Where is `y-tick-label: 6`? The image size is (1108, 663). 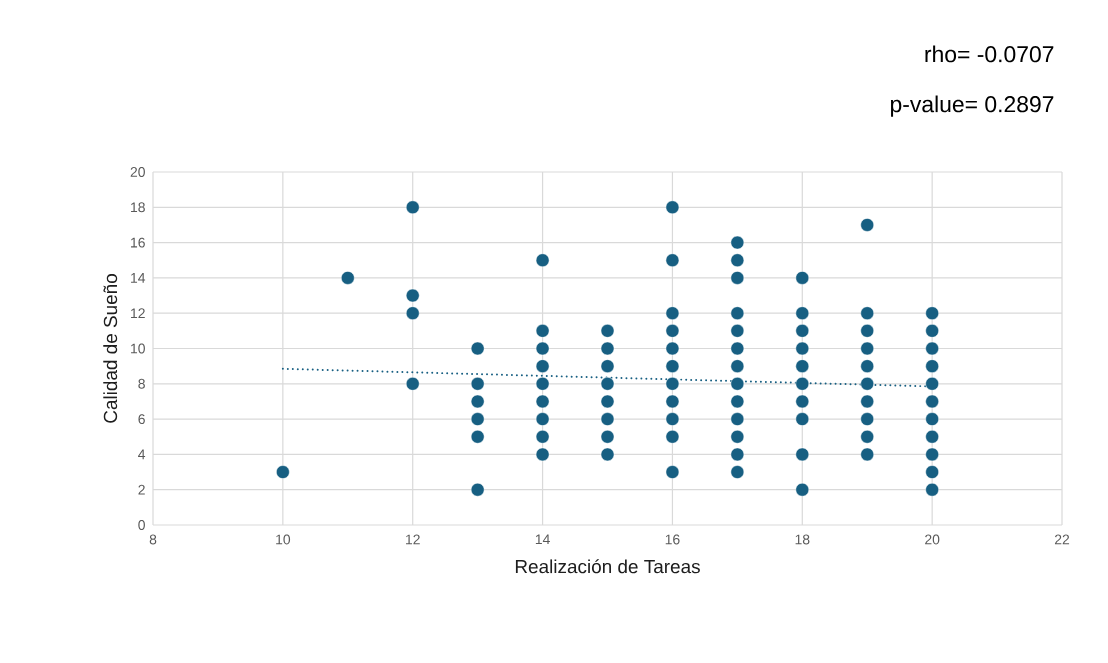
y-tick-label: 6 is located at coordinates (141, 419).